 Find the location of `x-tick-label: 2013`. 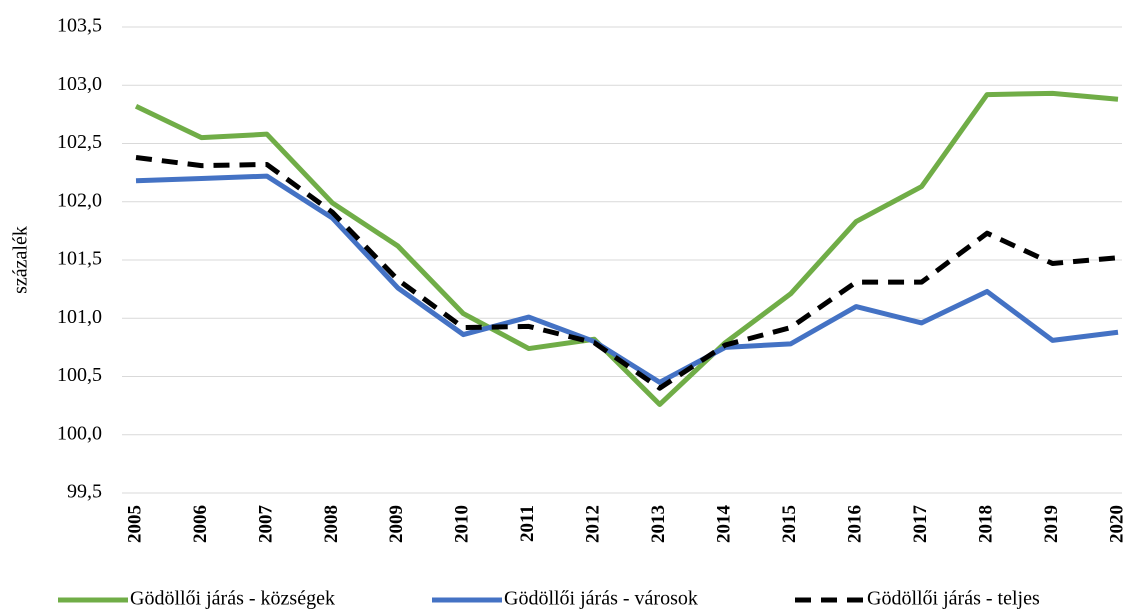

x-tick-label: 2013 is located at coordinates (658, 524).